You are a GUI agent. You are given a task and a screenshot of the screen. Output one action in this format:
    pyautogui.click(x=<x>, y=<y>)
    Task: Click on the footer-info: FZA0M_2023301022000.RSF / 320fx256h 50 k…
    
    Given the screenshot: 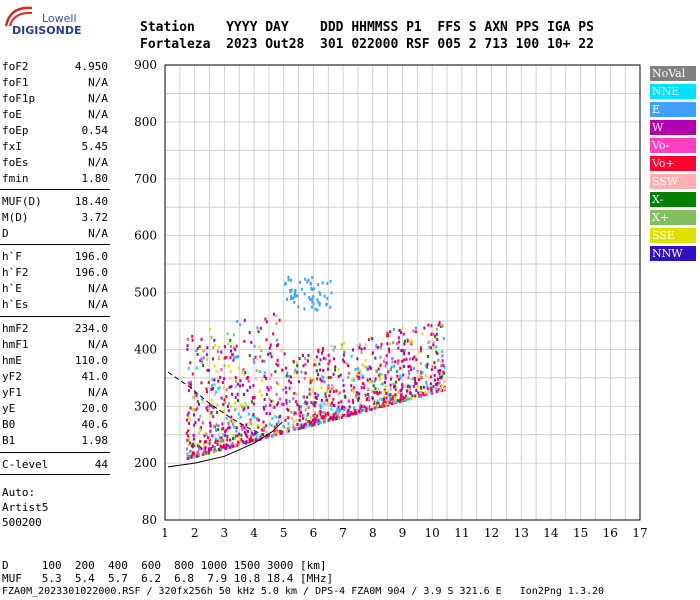 What is the action you would take?
    pyautogui.click(x=303, y=591)
    